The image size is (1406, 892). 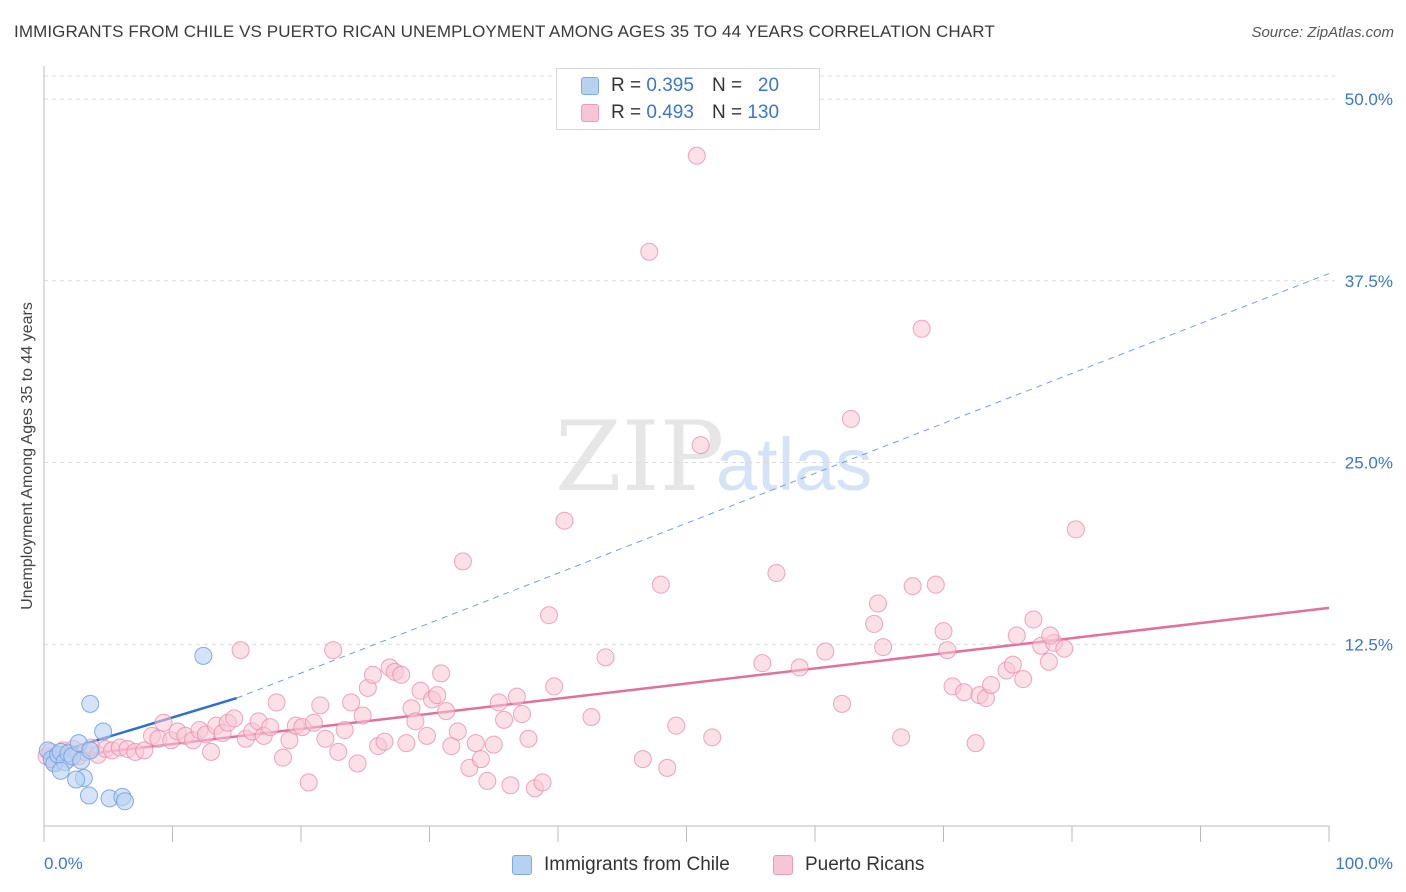 I want to click on chile-swatch, so click(x=522, y=865).